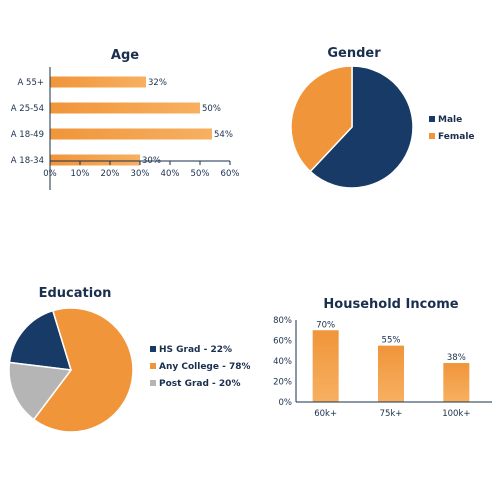  Describe the element at coordinates (361, 127) in the screenshot. I see `gender-slice-male` at that location.